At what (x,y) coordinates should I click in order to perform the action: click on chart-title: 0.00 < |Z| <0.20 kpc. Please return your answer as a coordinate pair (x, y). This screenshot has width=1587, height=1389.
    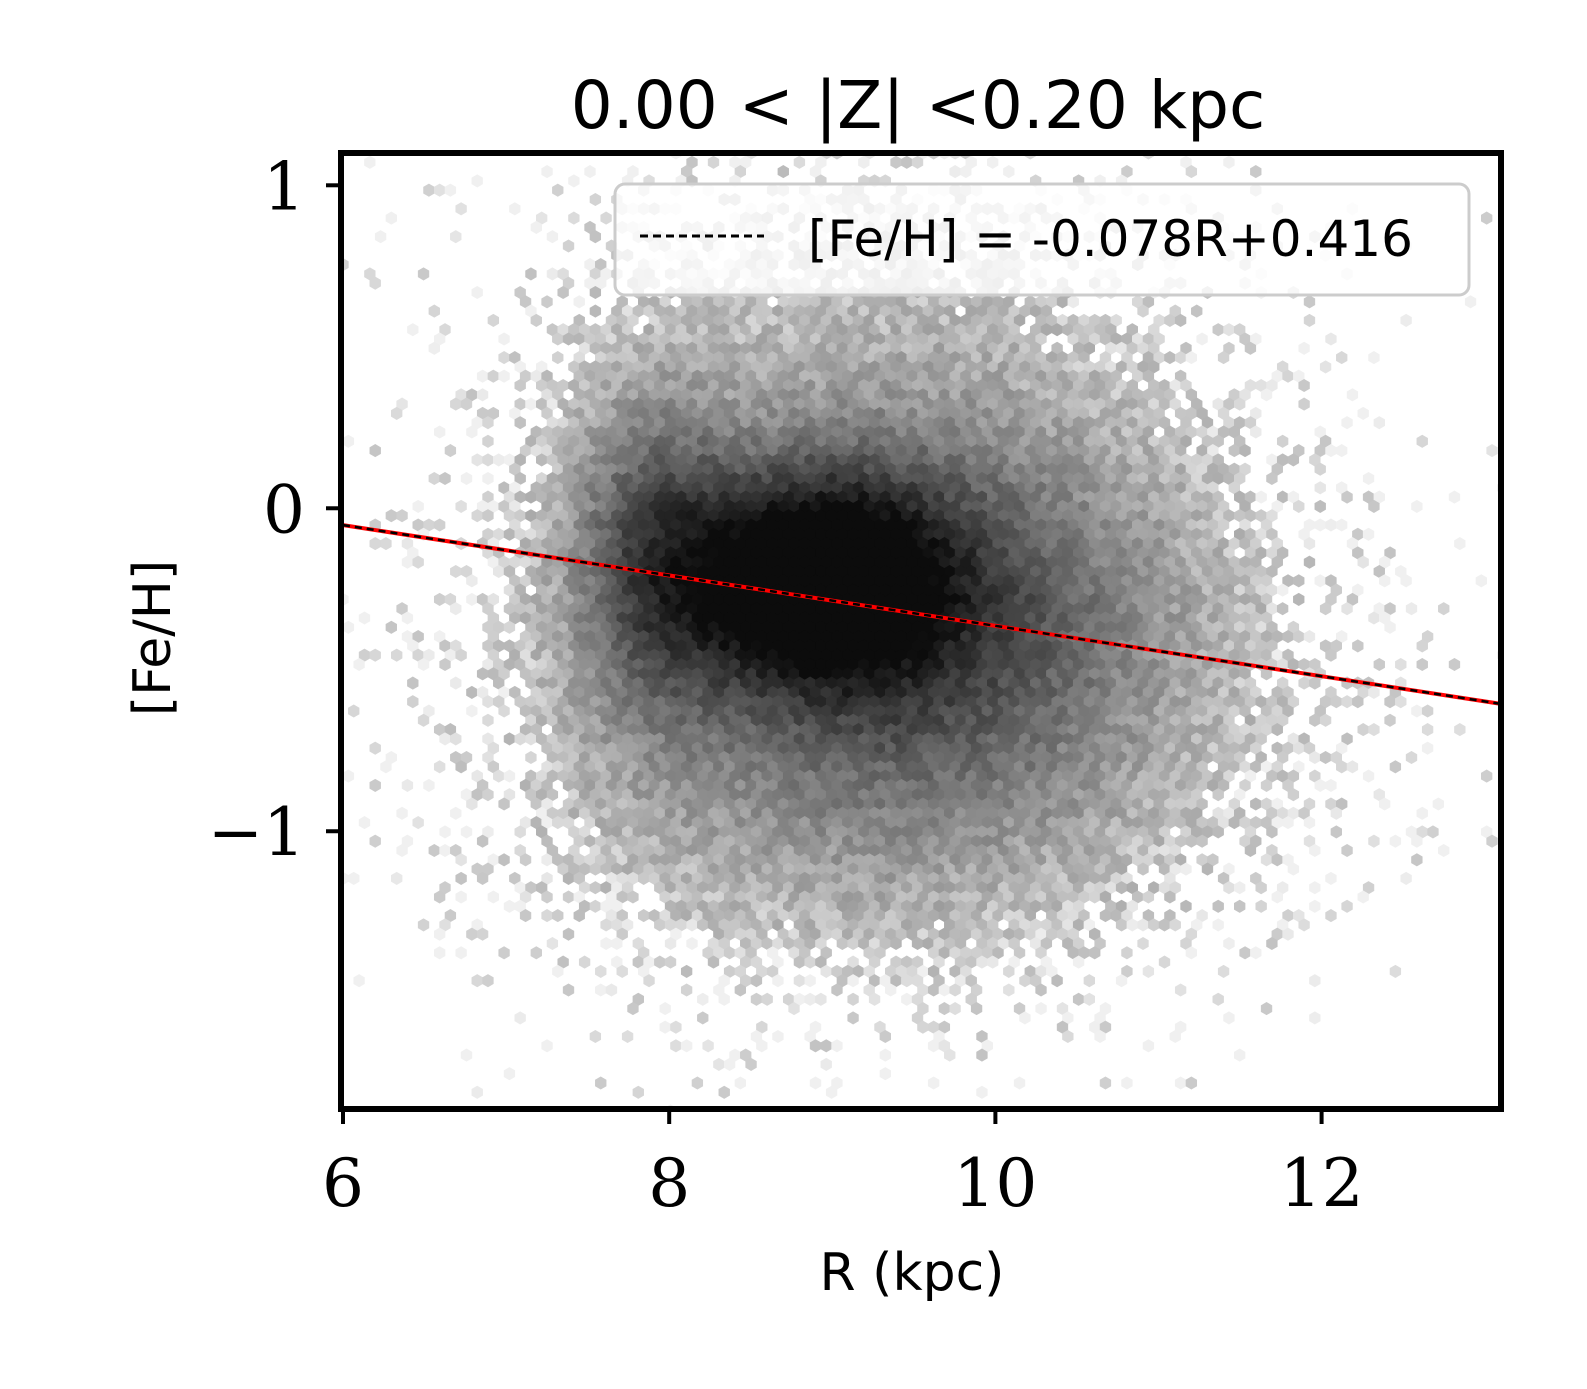
    Looking at the image, I should click on (918, 105).